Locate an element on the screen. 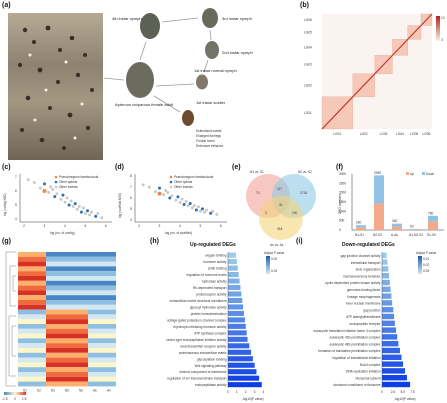 The height and width of the screenshot is (403, 447). venn-value-5: 3 is located at coordinates (266, 213).